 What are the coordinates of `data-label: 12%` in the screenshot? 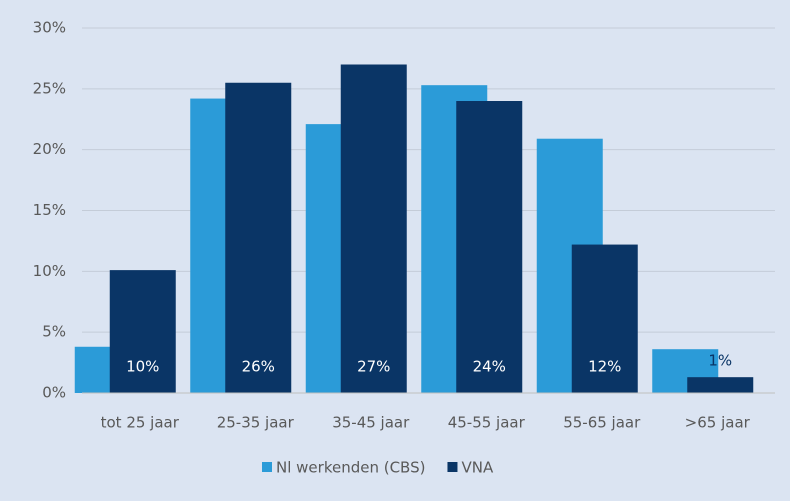 It's located at (604, 367).